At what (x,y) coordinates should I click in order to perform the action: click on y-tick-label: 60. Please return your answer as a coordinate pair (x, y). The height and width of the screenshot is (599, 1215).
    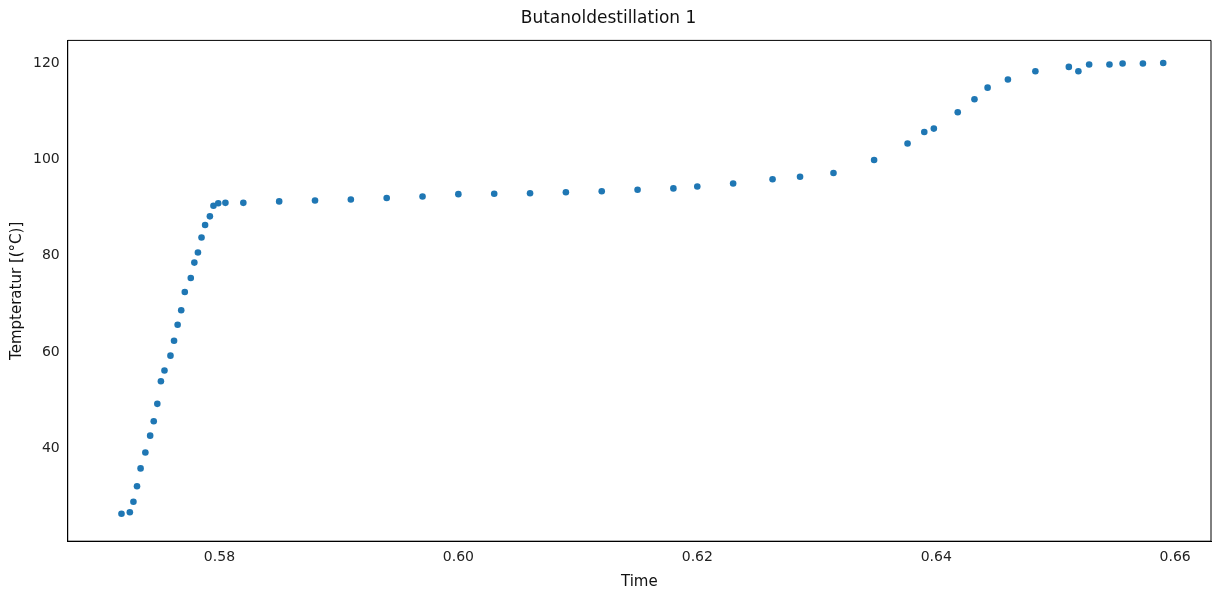
    Looking at the image, I should click on (50, 350).